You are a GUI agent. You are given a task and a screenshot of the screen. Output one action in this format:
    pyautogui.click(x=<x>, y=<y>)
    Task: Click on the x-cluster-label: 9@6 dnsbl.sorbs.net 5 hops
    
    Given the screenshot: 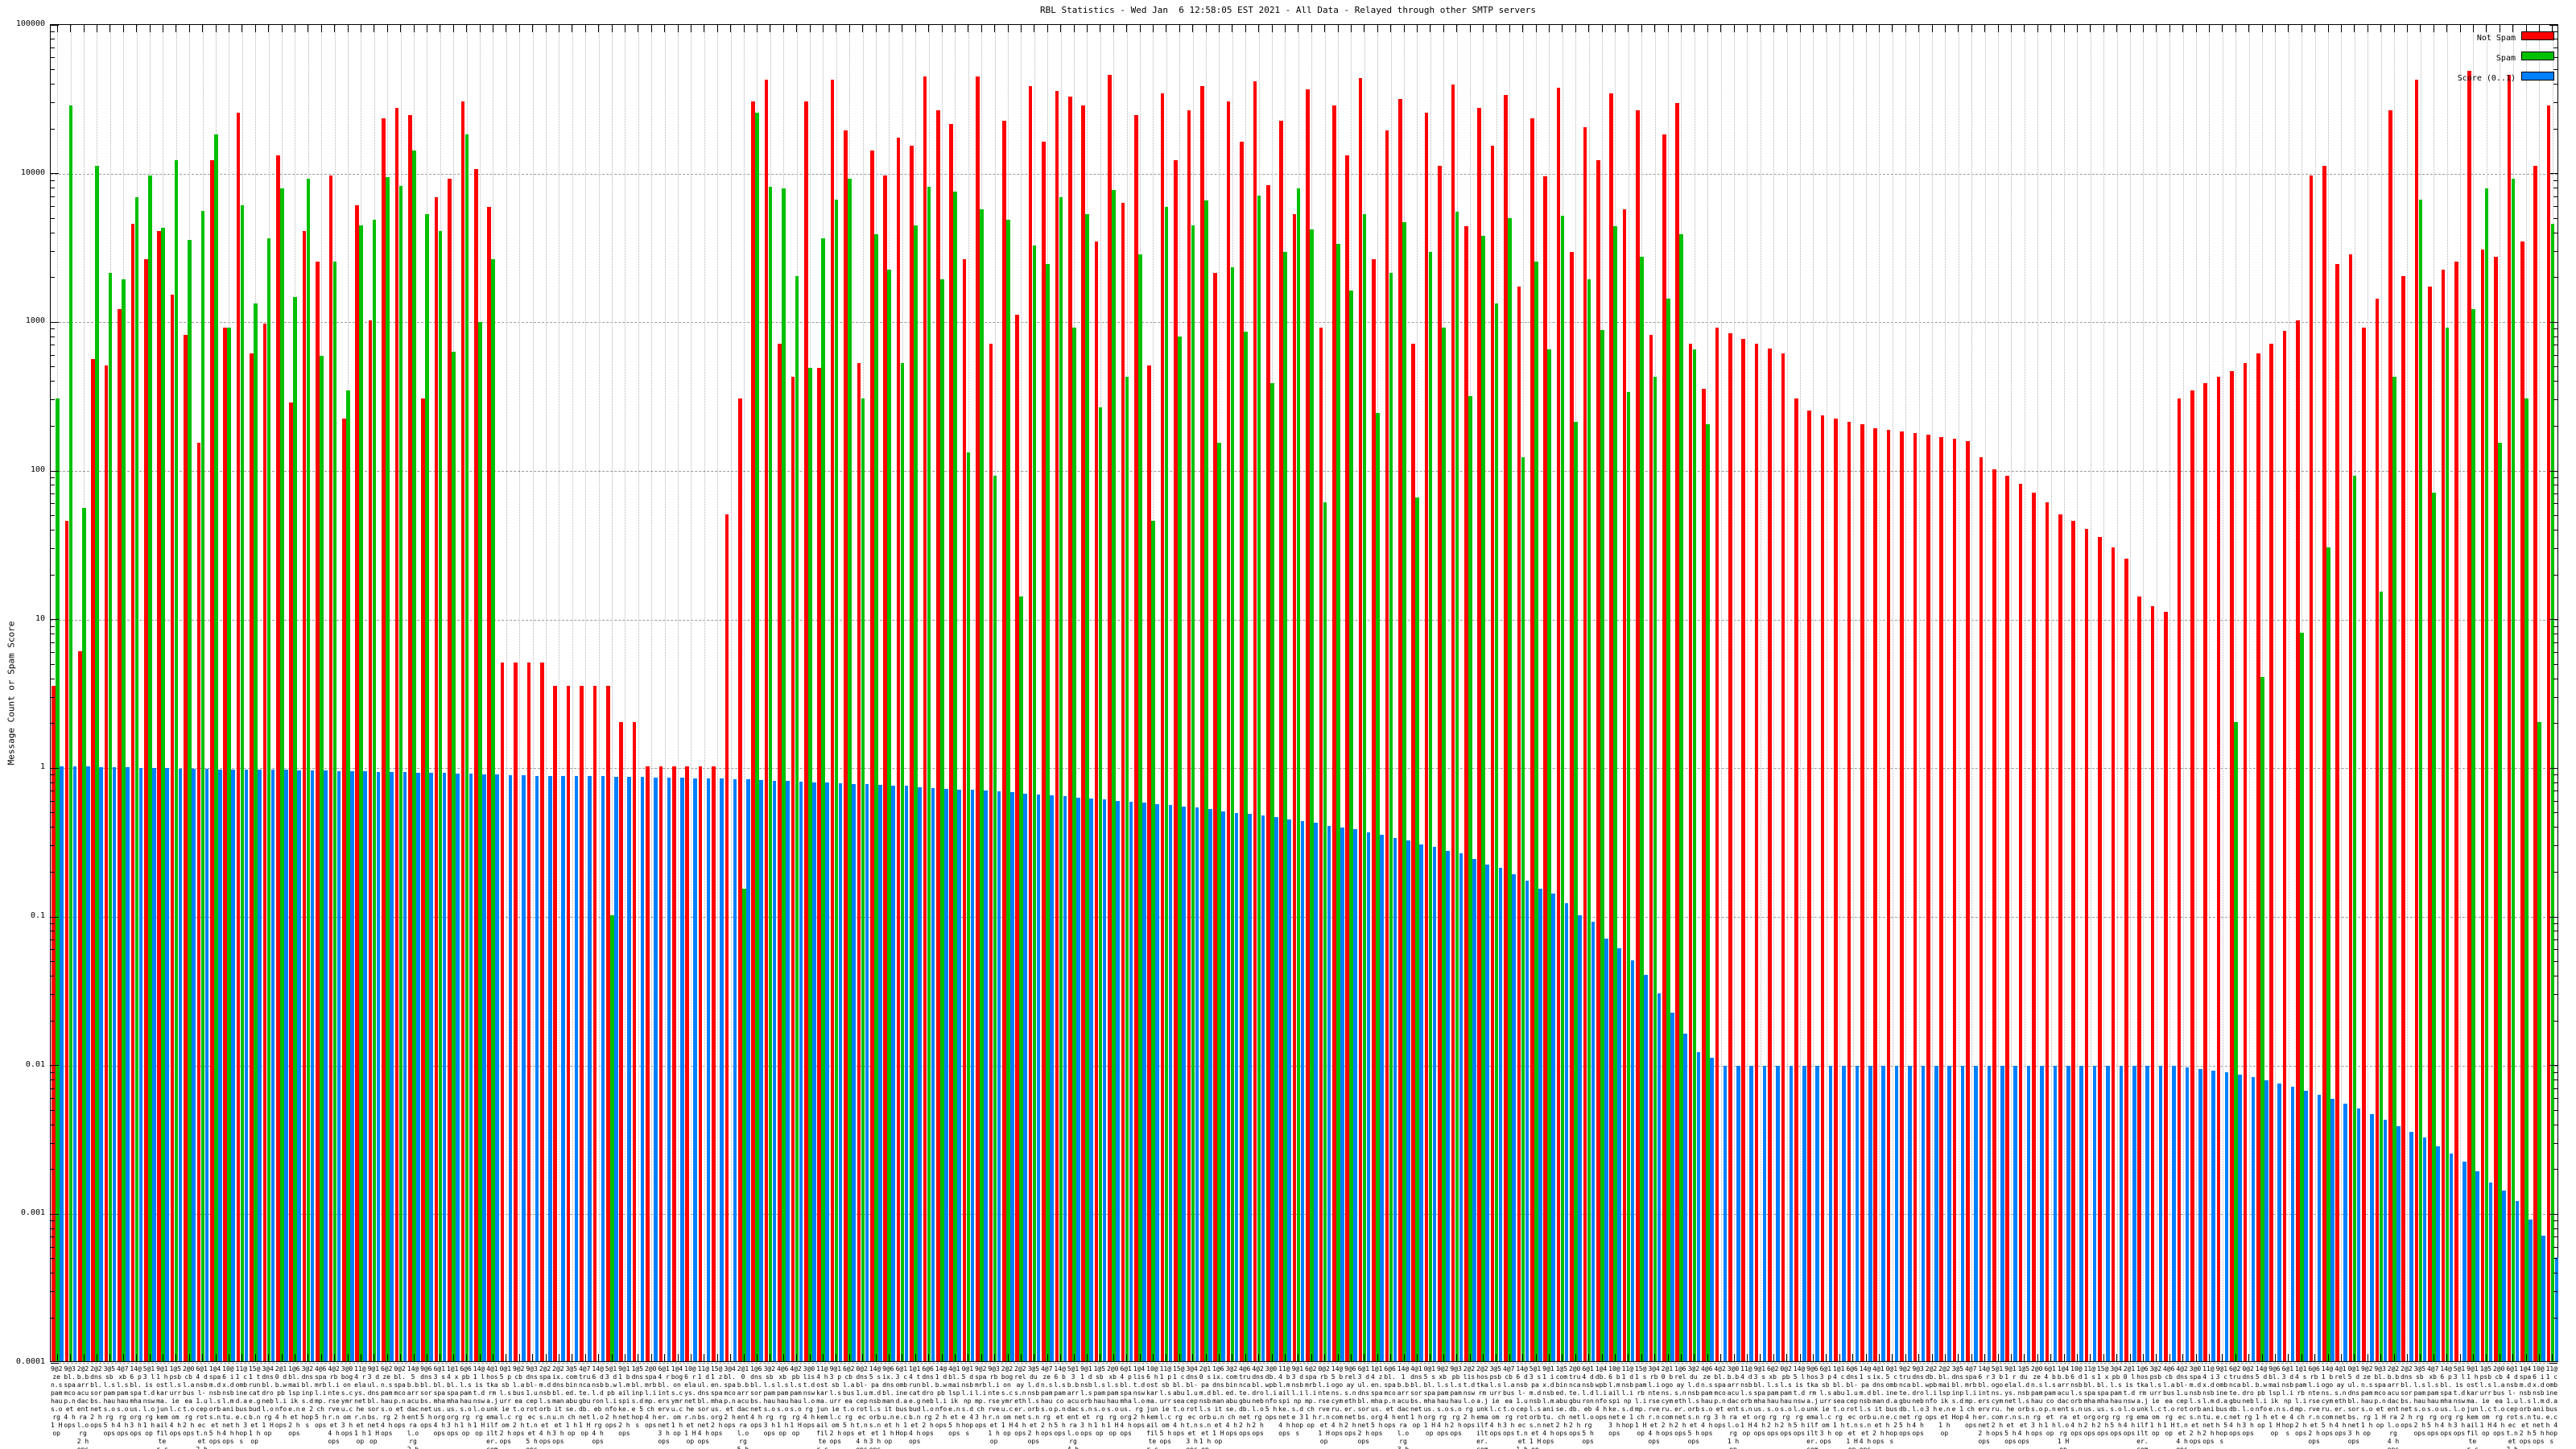 What is the action you would take?
    pyautogui.click(x=426, y=1397)
    